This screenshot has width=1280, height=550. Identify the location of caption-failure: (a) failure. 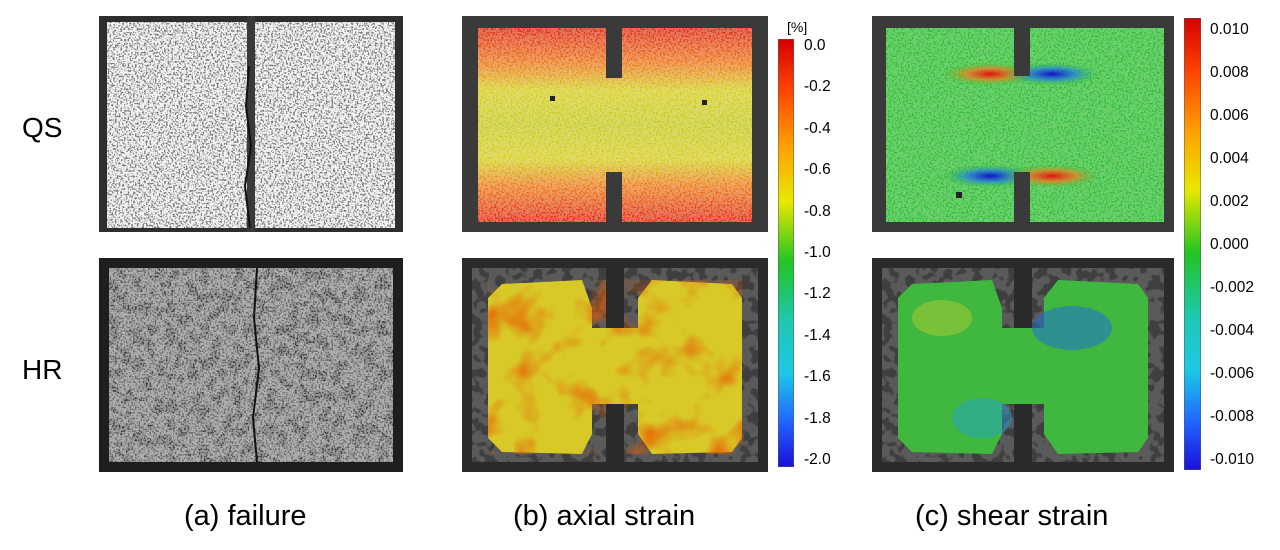
(245, 516).